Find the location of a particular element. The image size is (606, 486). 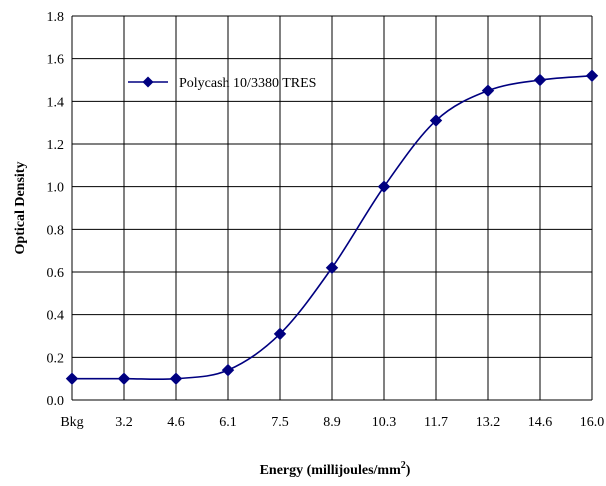

y-tick-label: 1.0 is located at coordinates (56, 188).